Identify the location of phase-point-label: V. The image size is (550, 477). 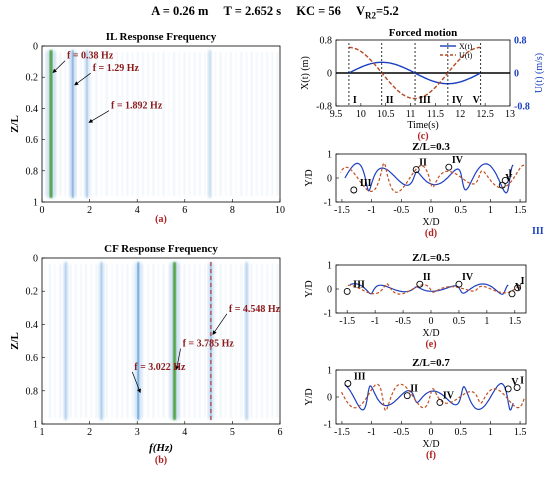
(515, 382).